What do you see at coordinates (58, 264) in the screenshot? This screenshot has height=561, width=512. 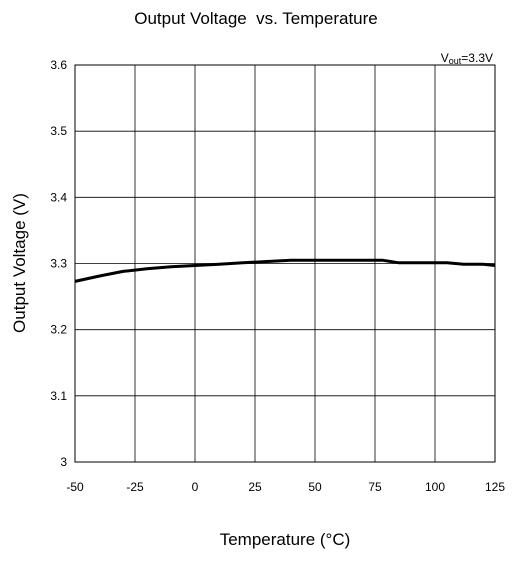 I see `y-tick-label: 3.3` at bounding box center [58, 264].